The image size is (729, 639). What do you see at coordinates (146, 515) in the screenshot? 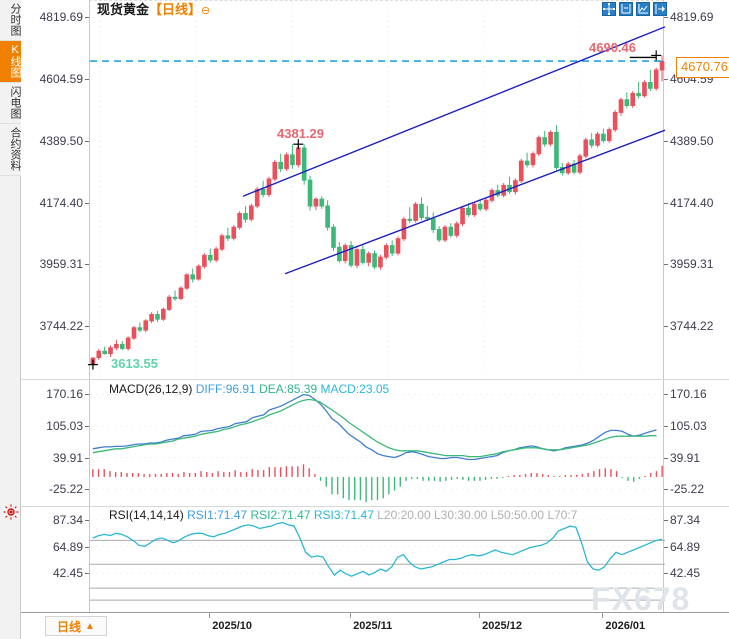
I see `rsi-title: RSI(14,14,14)` at bounding box center [146, 515].